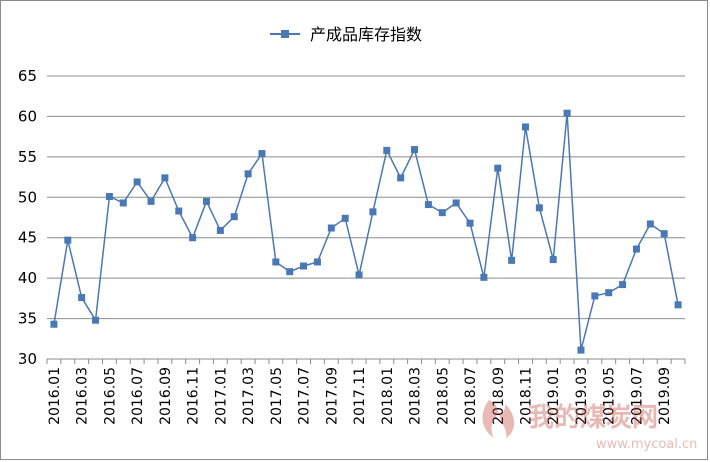  What do you see at coordinates (366, 34) in the screenshot?
I see `legend-entry: 产成品库存指数` at bounding box center [366, 34].